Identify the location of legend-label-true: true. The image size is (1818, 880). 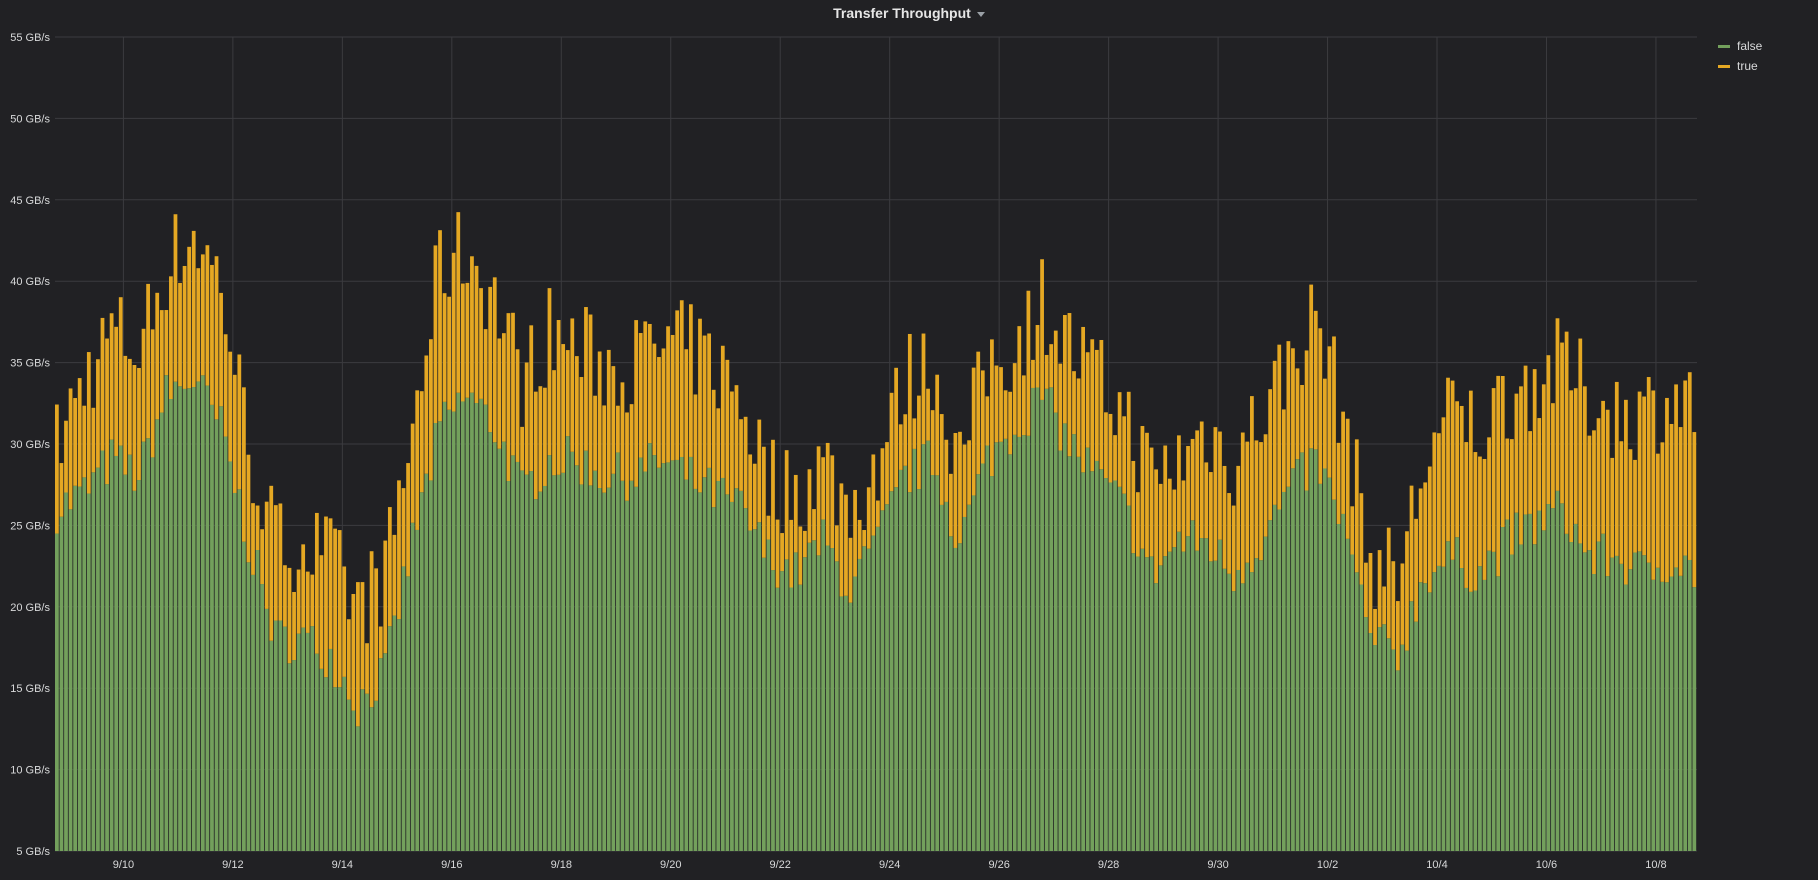
(1747, 66).